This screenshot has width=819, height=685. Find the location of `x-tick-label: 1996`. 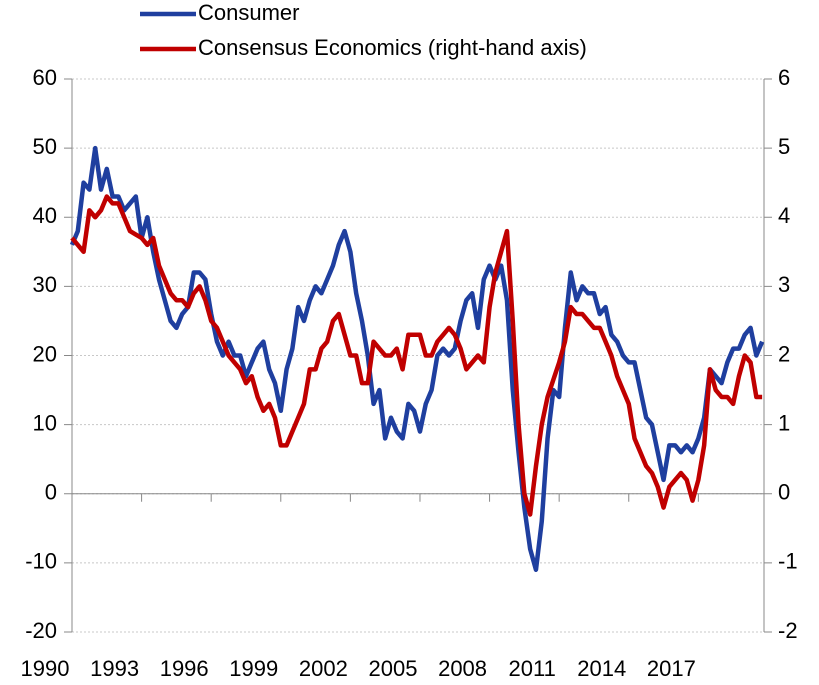

x-tick-label: 1996 is located at coordinates (184, 668).